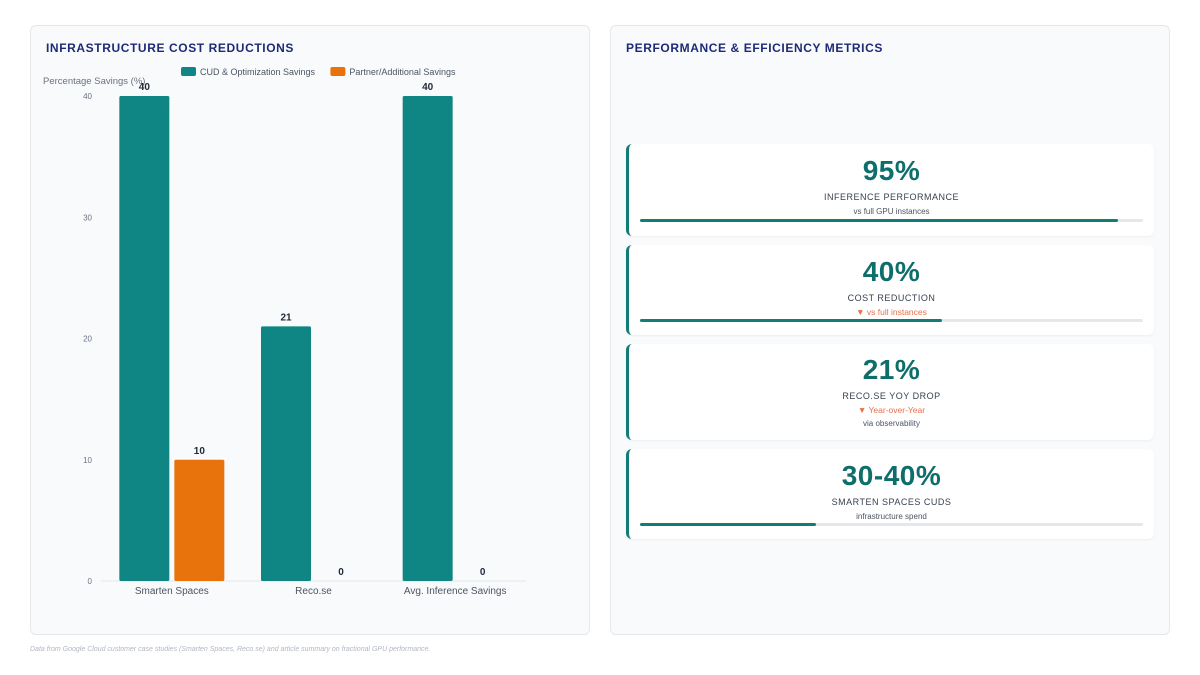 The width and height of the screenshot is (1200, 675). I want to click on y-tick-label: 40, so click(87, 96).